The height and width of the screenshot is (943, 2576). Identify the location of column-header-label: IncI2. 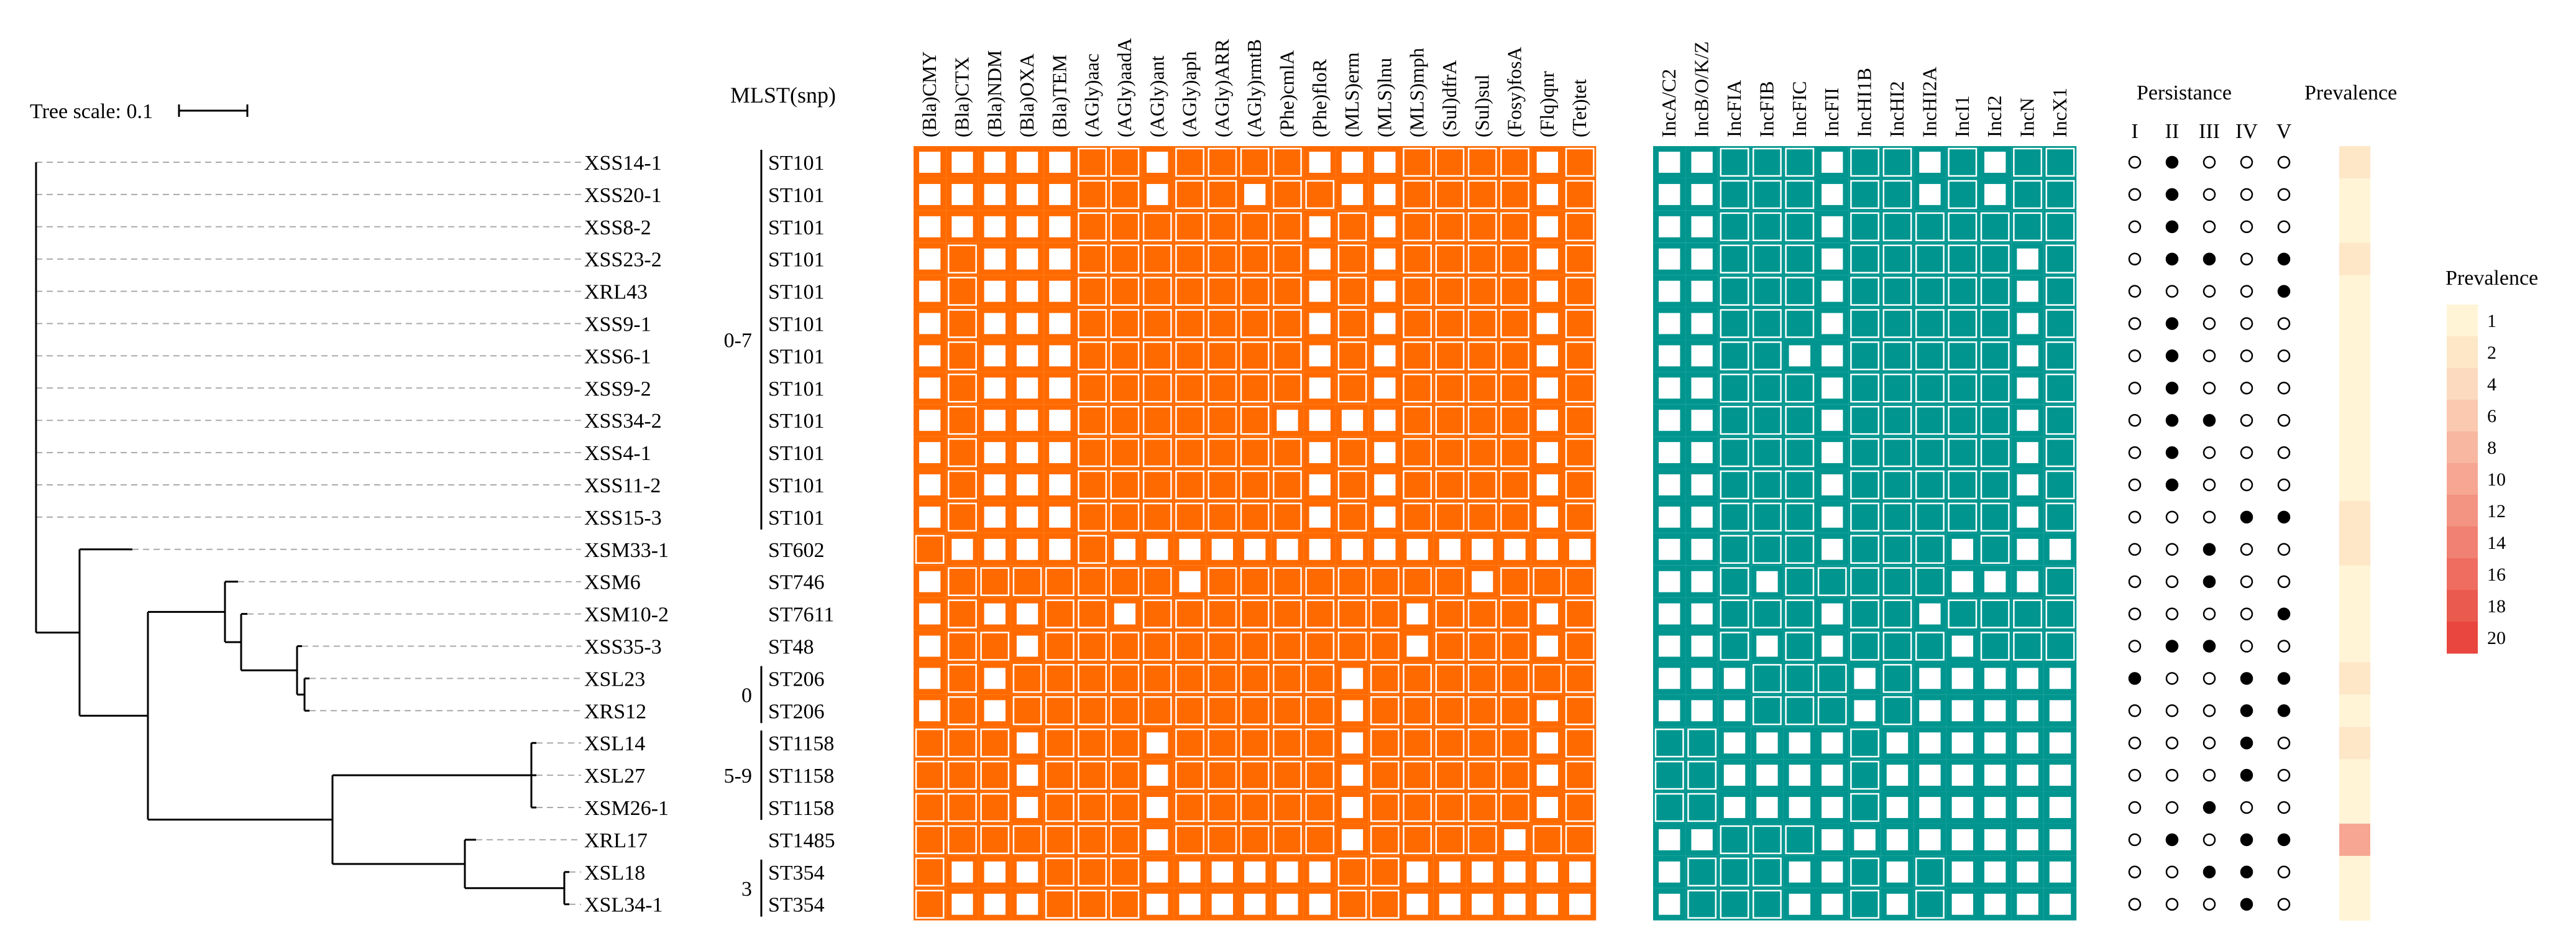
(1994, 117).